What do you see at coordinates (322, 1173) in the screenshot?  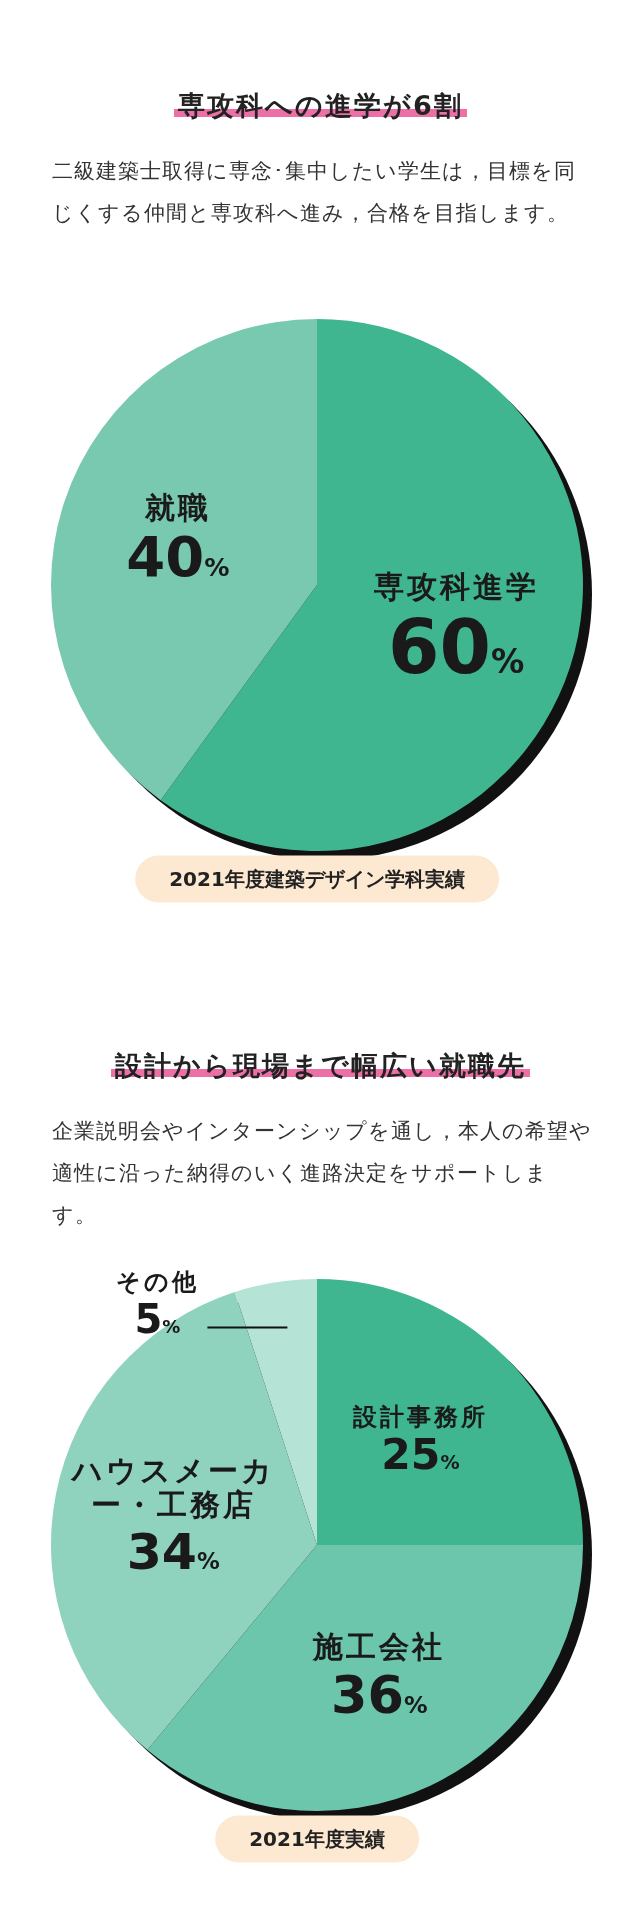 I see `chart-subtitle: 企業説明会やインターンシップを通し，本人の希望や適性に沿った納得のいく進路決定をサポートします。` at bounding box center [322, 1173].